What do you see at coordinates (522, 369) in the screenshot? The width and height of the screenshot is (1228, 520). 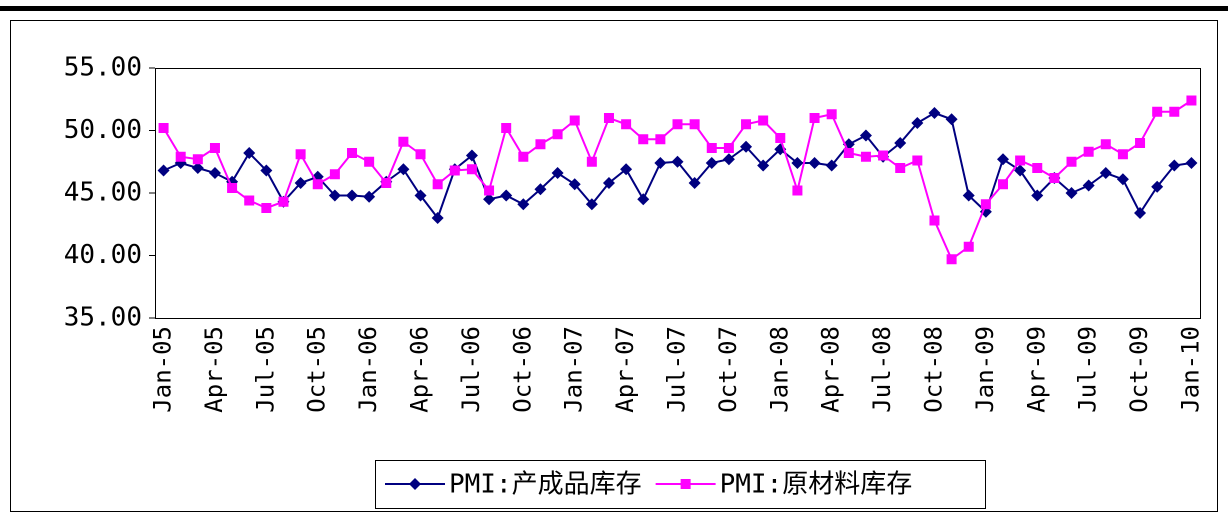 I see `x-tick-label: Oct-06` at bounding box center [522, 369].